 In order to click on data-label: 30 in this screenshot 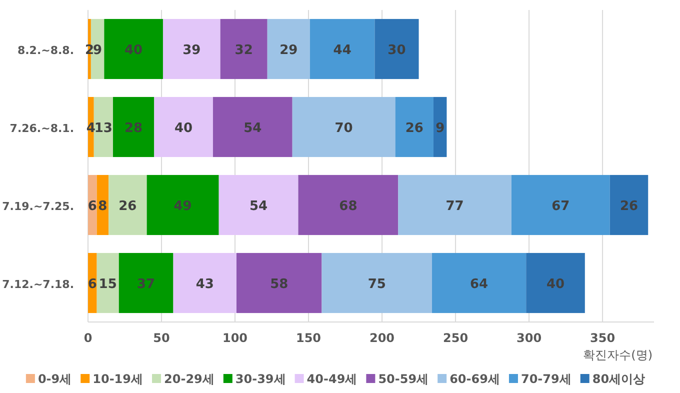, I will do `click(397, 50)`.